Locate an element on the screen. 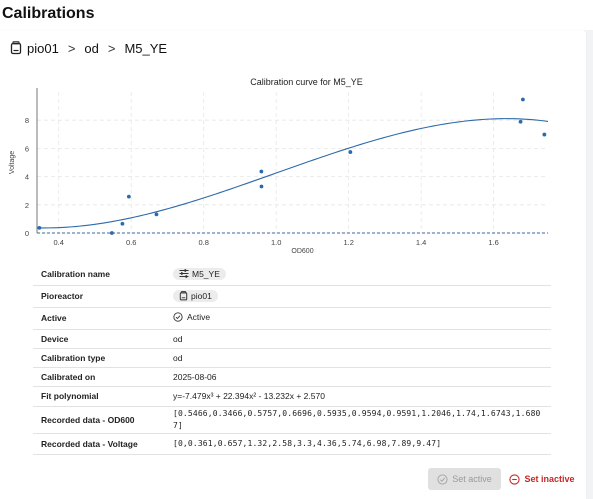 This screenshot has width=593, height=499. detail-key: Active is located at coordinates (99, 318).